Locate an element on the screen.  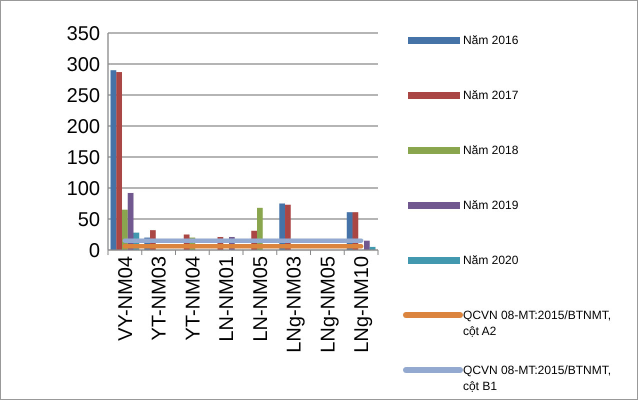
legend-label: Năm 2016 is located at coordinates (491, 40).